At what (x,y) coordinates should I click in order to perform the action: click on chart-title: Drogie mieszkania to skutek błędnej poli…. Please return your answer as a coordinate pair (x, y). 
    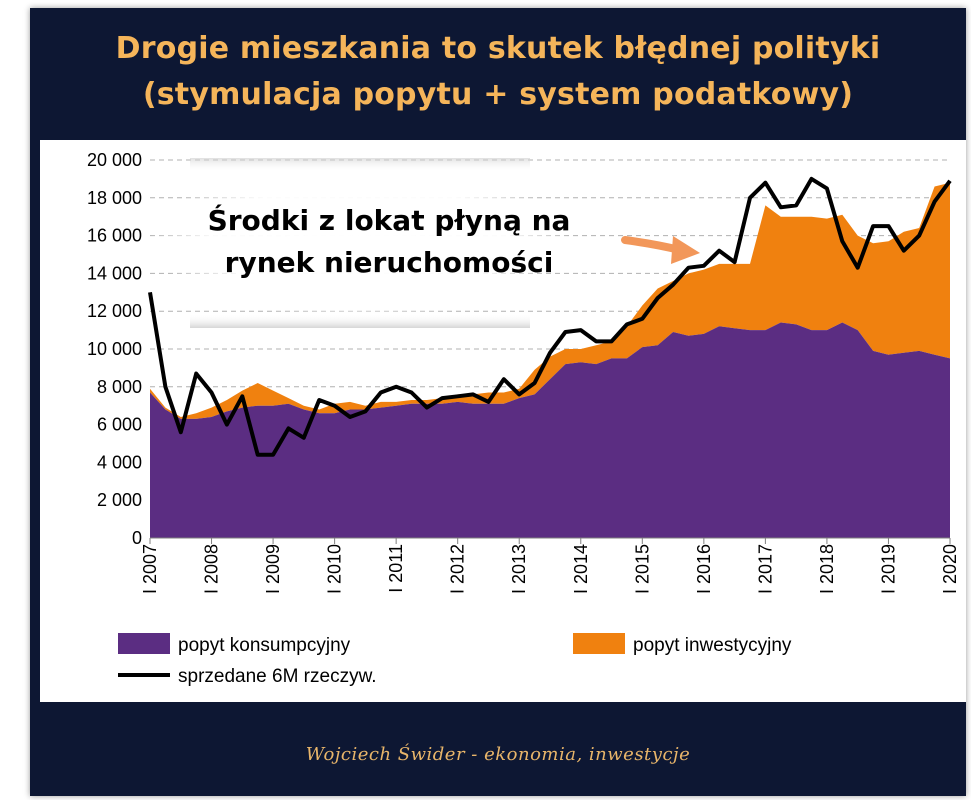
    Looking at the image, I should click on (498, 72).